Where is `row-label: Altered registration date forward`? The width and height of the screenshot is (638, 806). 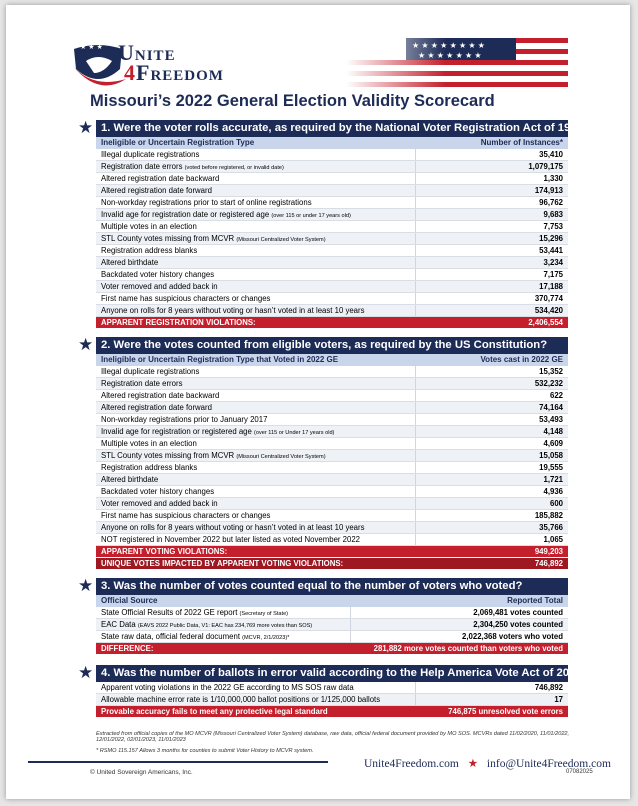 row-label: Altered registration date forward is located at coordinates (156, 407).